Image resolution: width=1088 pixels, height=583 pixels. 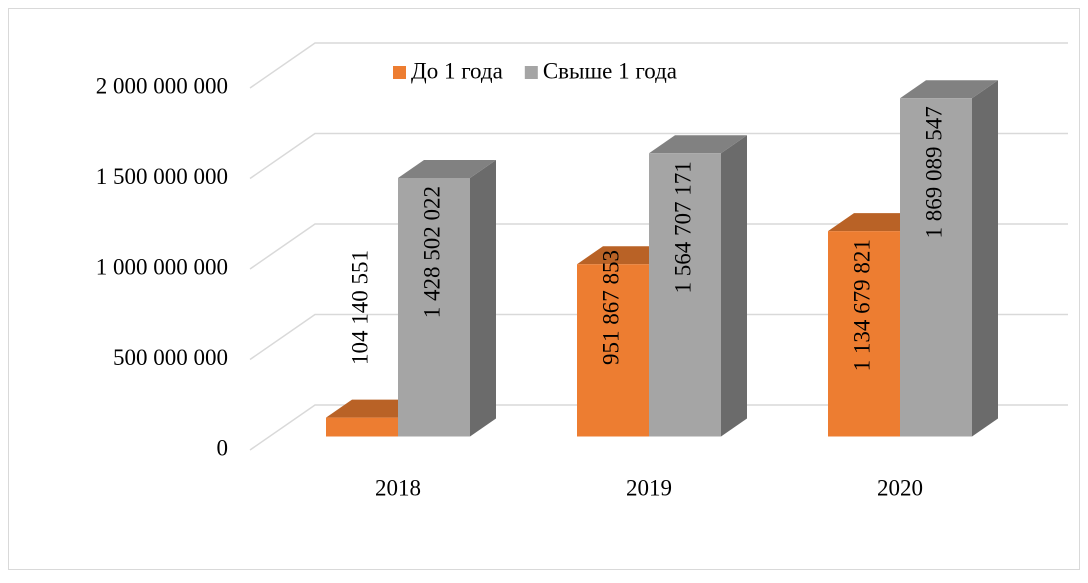 What do you see at coordinates (398, 487) in the screenshot?
I see `x-tick-label: 2018` at bounding box center [398, 487].